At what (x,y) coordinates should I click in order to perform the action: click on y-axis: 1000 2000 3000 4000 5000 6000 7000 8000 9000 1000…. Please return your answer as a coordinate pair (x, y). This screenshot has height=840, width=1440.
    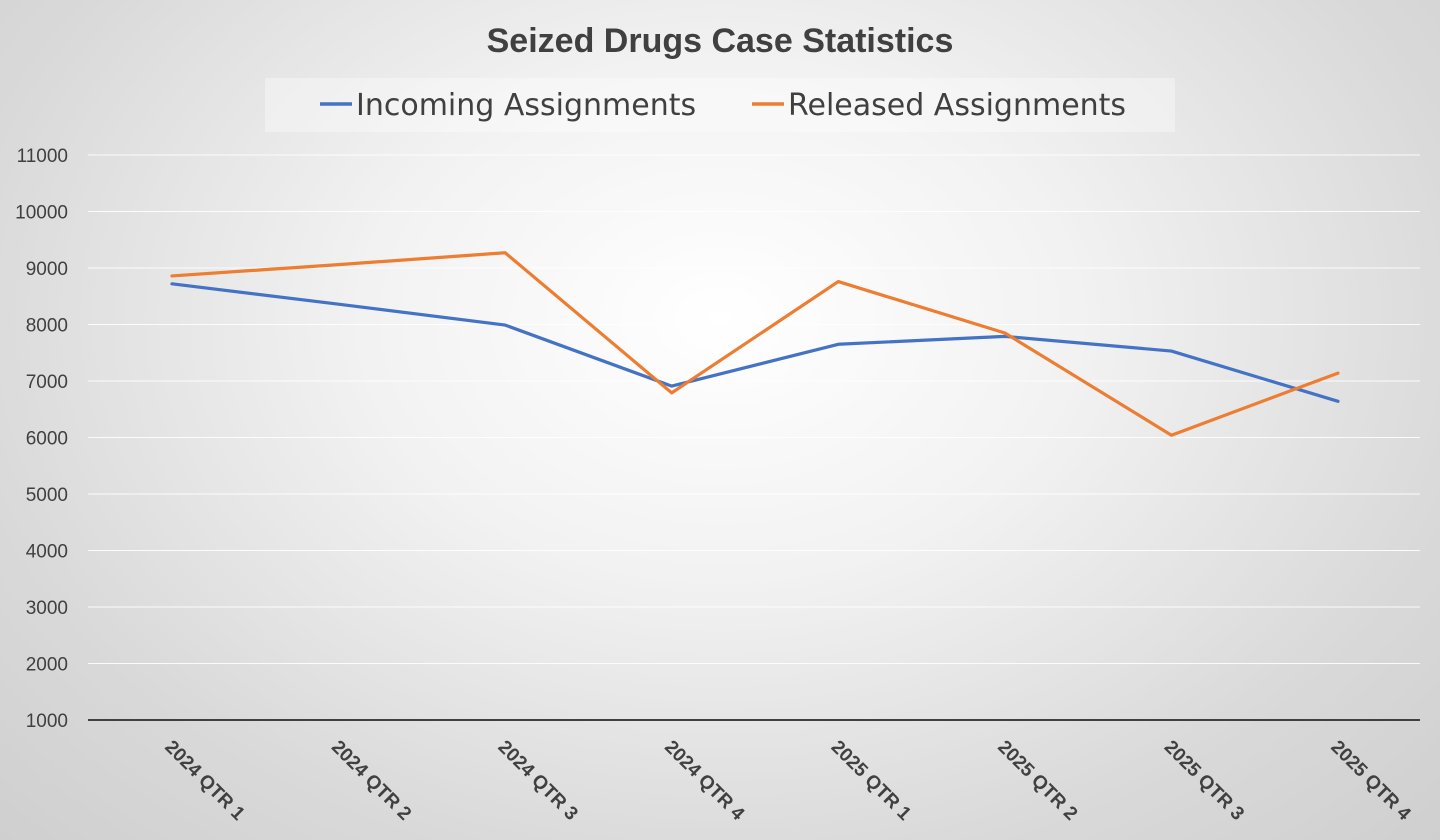
    Looking at the image, I should click on (41, 439).